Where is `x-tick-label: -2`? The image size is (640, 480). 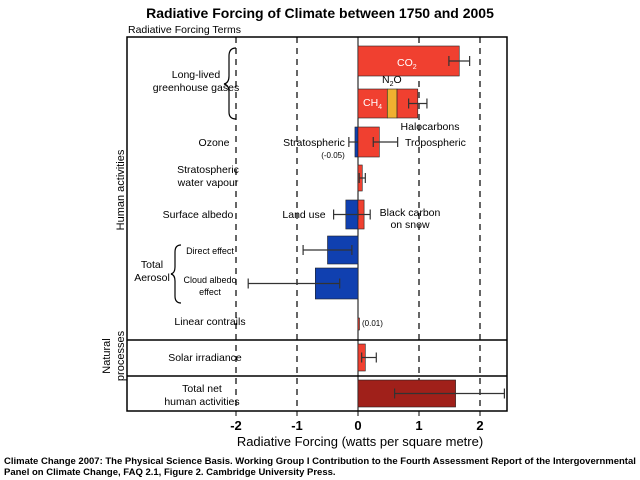
x-tick-label: -2 is located at coordinates (236, 425).